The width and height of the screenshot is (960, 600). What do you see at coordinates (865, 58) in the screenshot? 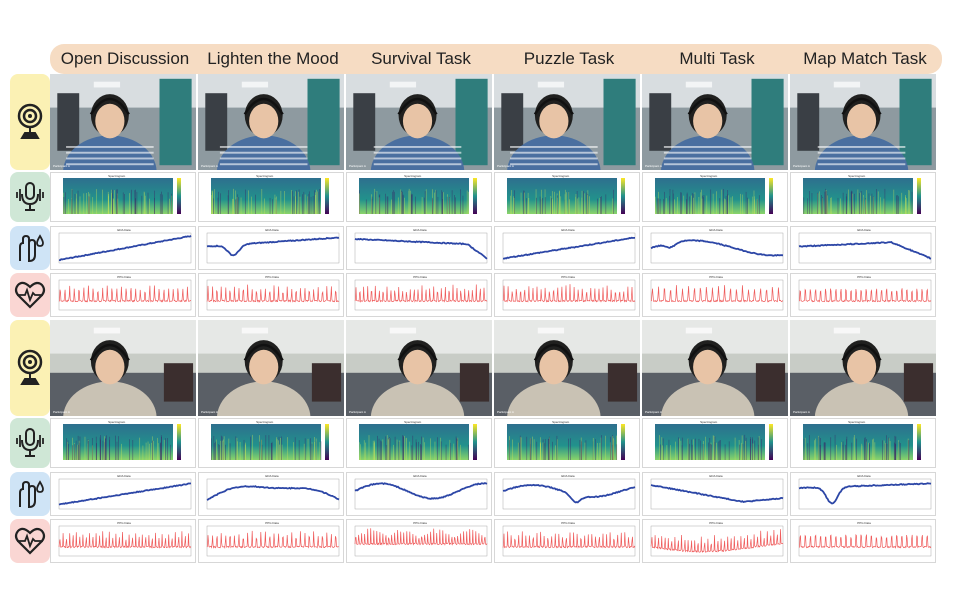
I see `task-label-5: Map Match Task` at bounding box center [865, 58].